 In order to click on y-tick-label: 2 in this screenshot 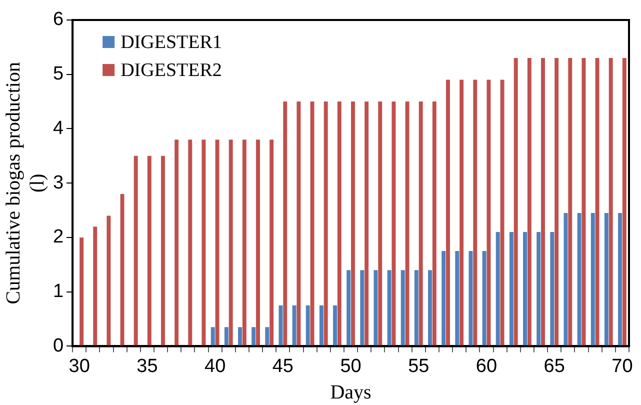, I will do `click(58, 237)`.